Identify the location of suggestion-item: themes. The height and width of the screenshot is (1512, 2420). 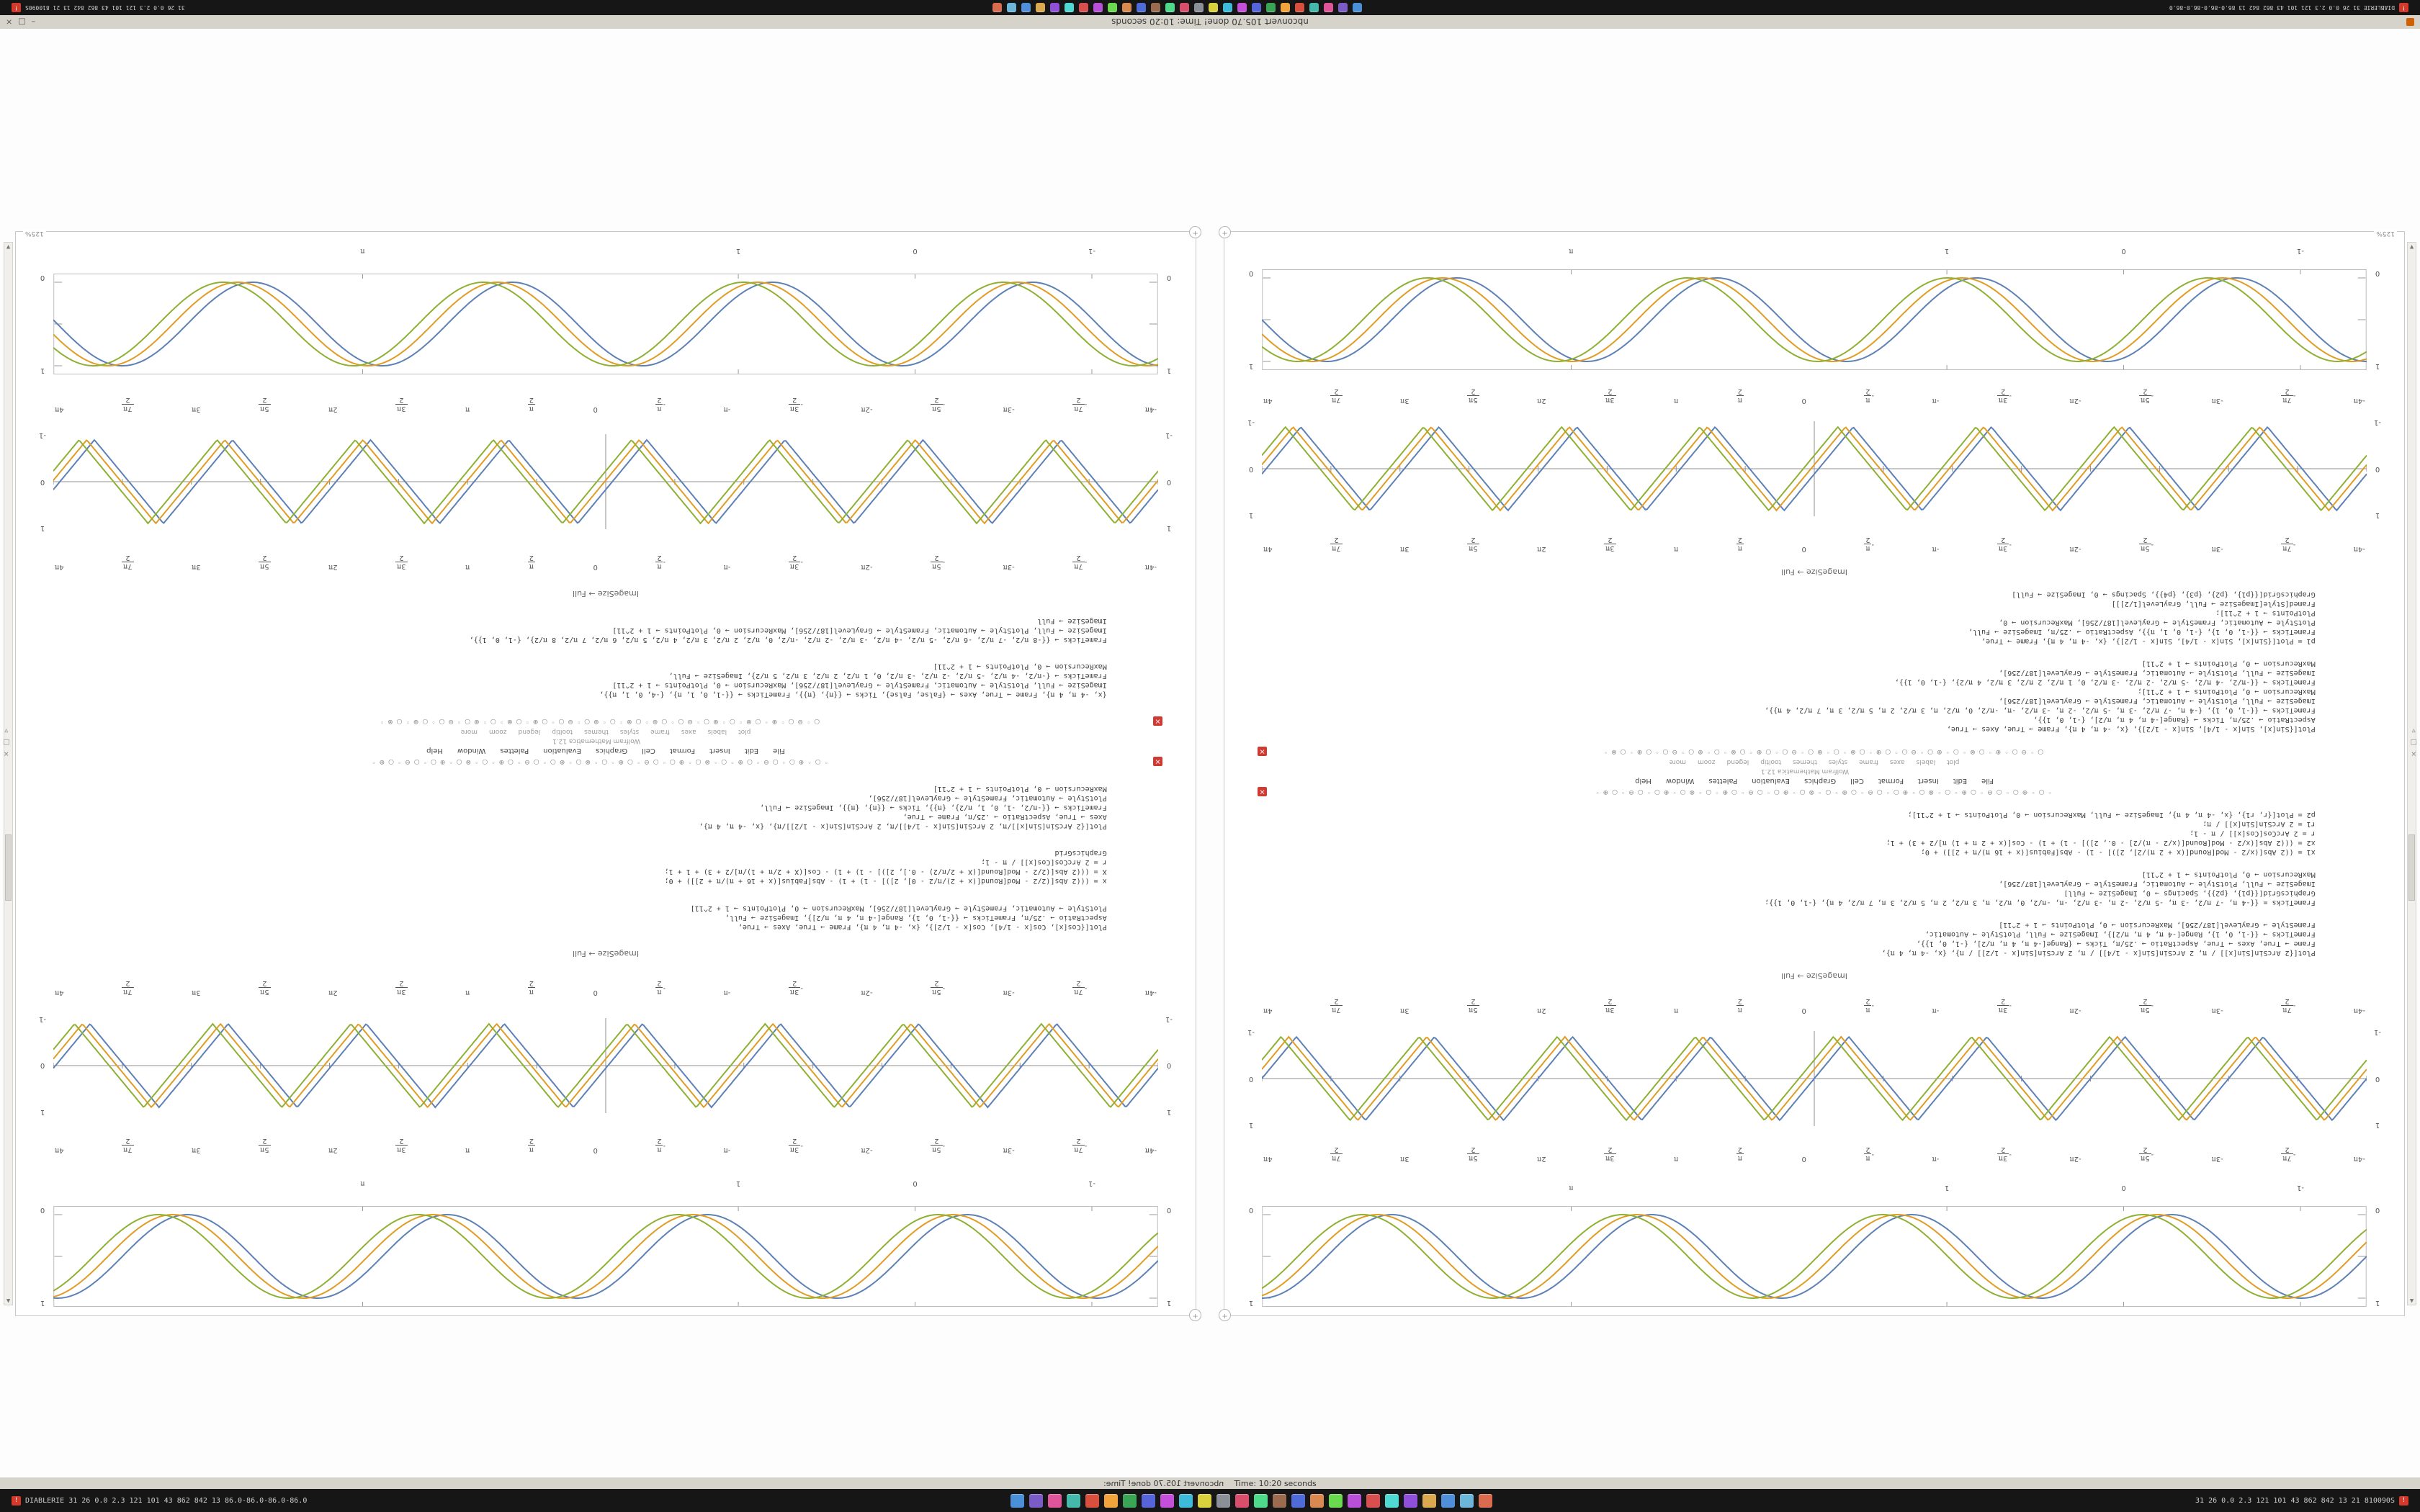
(596, 732).